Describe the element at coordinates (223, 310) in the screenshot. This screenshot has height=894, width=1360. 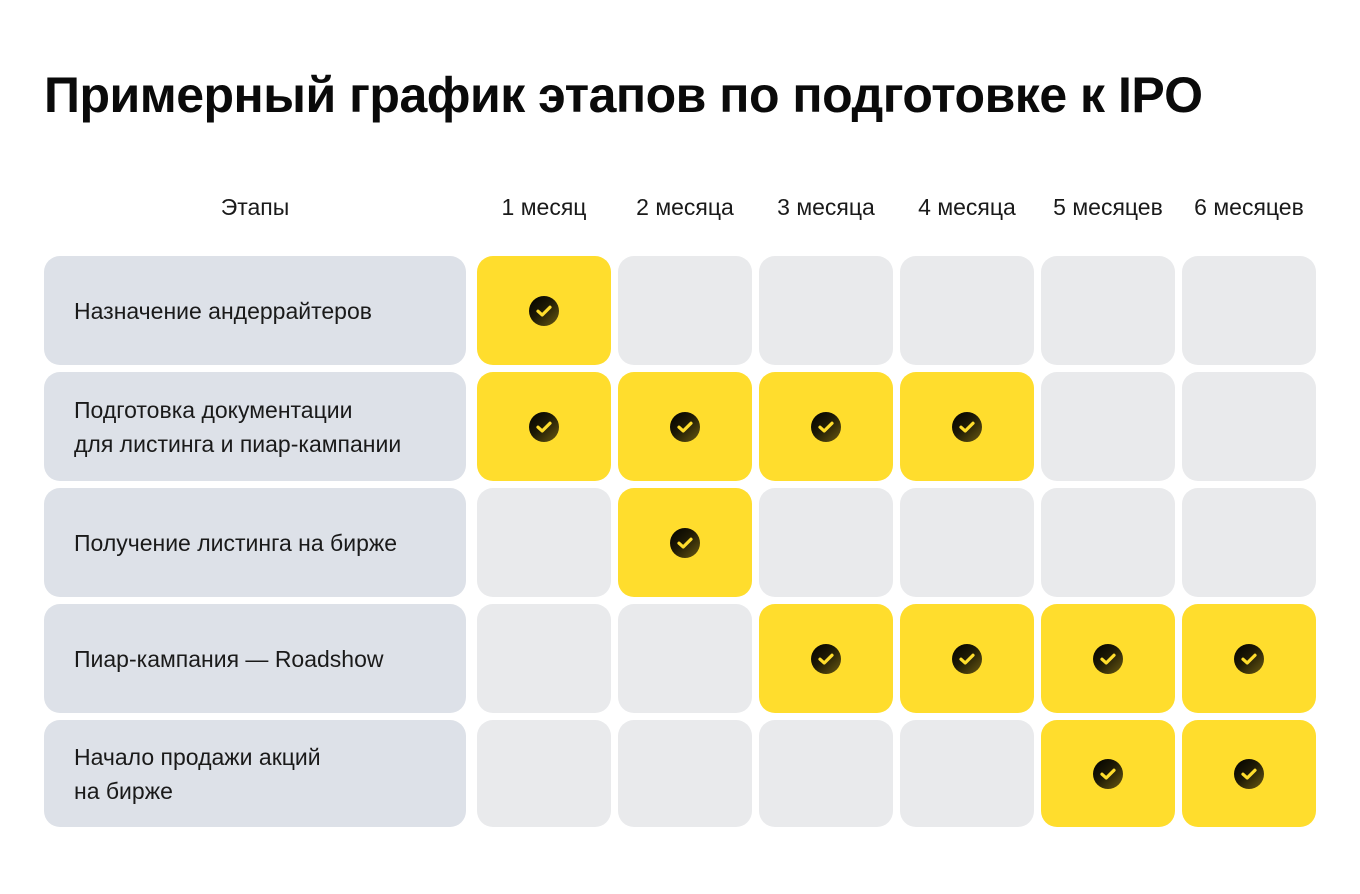
I see `stage-label-line: Назначение андеррайтеров` at that location.